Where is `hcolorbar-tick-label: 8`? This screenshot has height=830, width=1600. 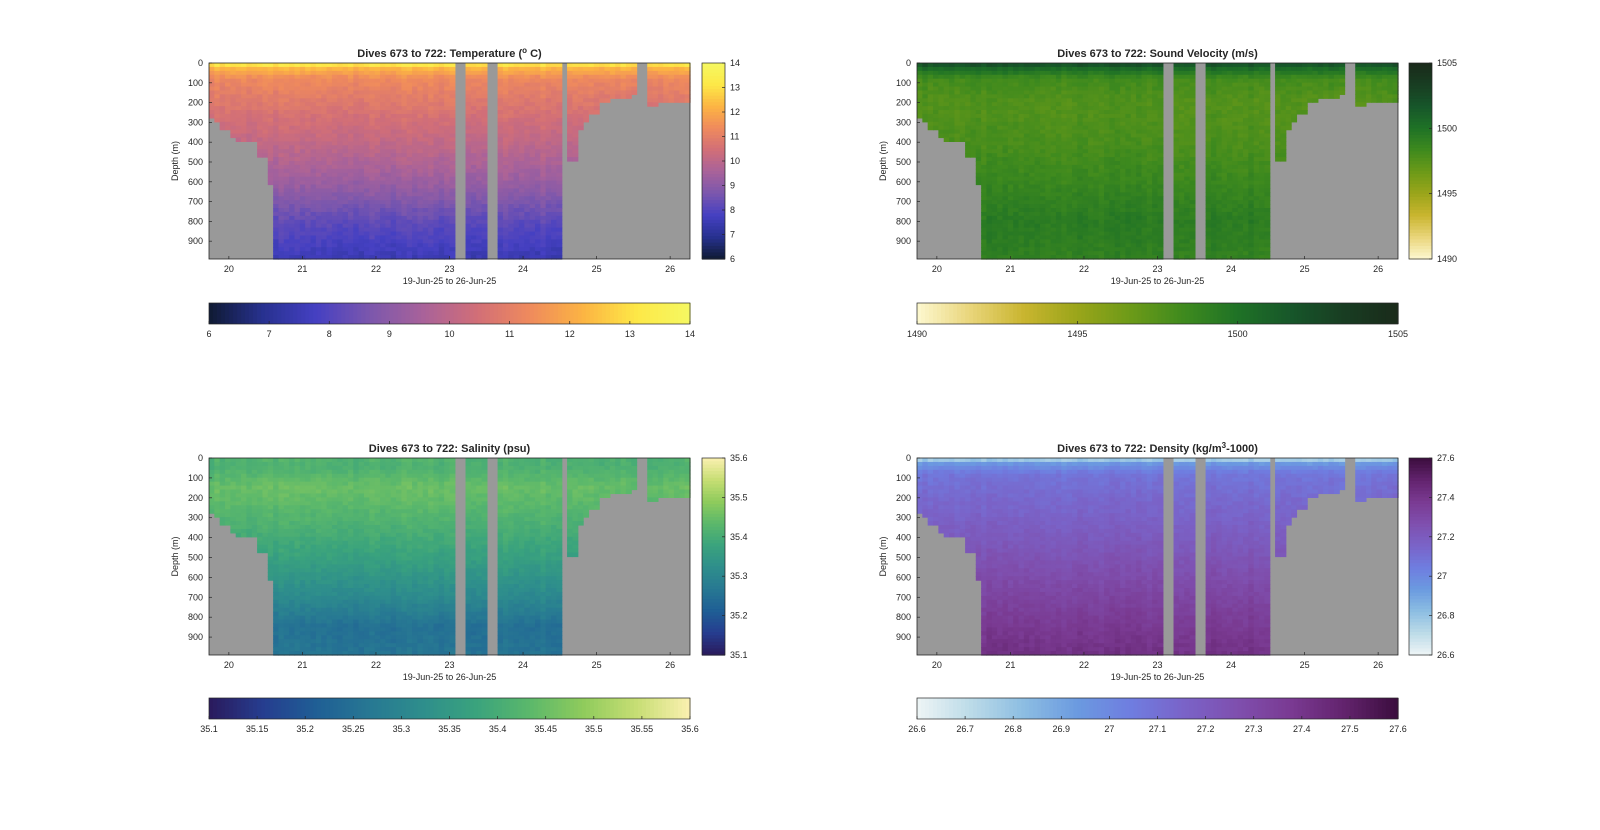
hcolorbar-tick-label: 8 is located at coordinates (329, 334).